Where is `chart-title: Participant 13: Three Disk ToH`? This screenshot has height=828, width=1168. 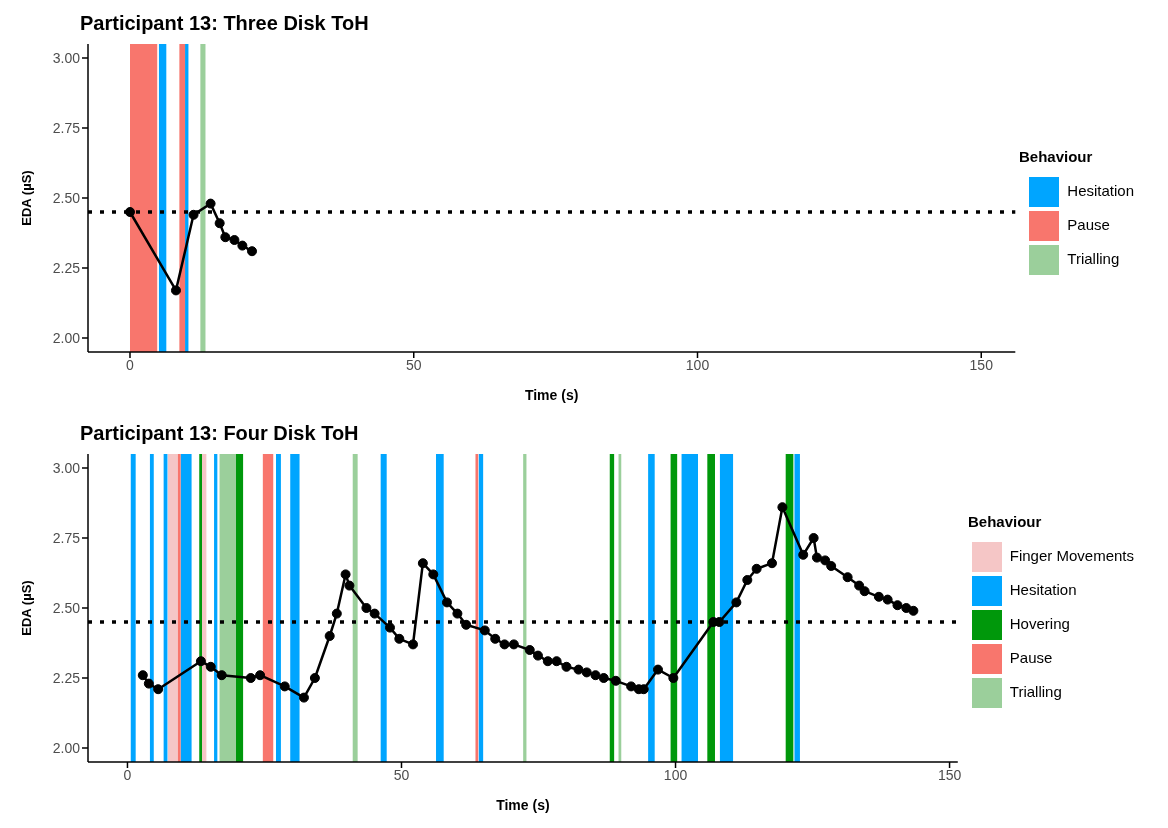
chart-title: Participant 13: Three Disk ToH is located at coordinates (224, 23).